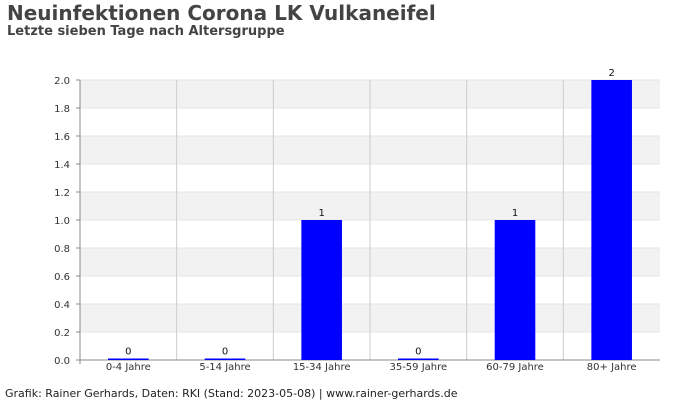 This screenshot has width=700, height=400. I want to click on x-tick-label: 35-59 Jahre, so click(418, 367).